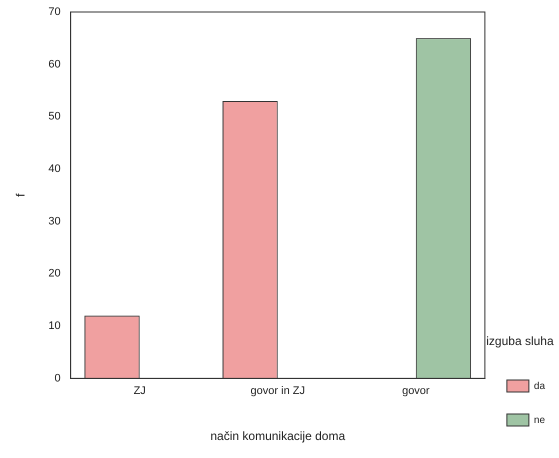 The height and width of the screenshot is (458, 559). What do you see at coordinates (140, 391) in the screenshot?
I see `x-tick-label: ZJ` at bounding box center [140, 391].